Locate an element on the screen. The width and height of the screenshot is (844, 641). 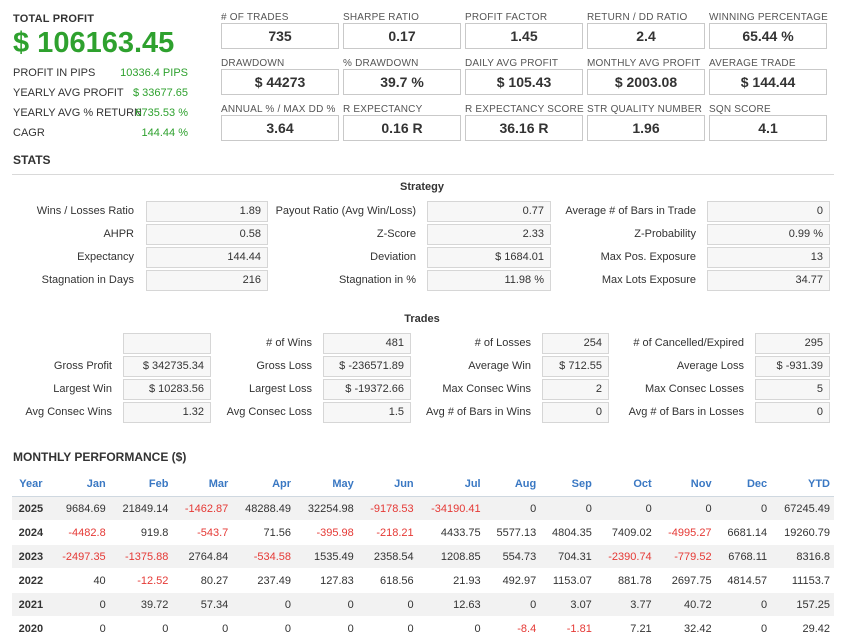
table-cell: 554.73 is located at coordinates (512, 556).